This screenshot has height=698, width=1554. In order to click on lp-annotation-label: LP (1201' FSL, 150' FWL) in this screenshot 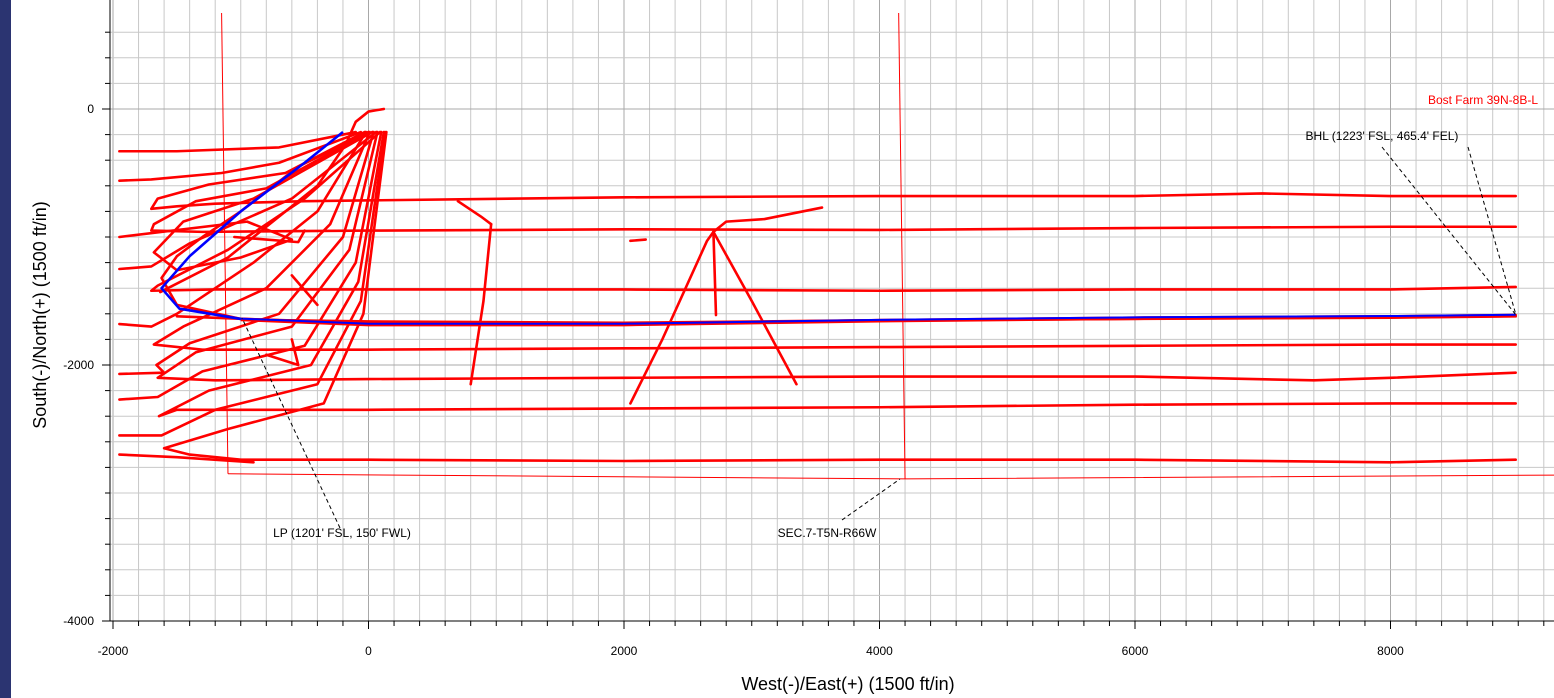, I will do `click(342, 533)`.